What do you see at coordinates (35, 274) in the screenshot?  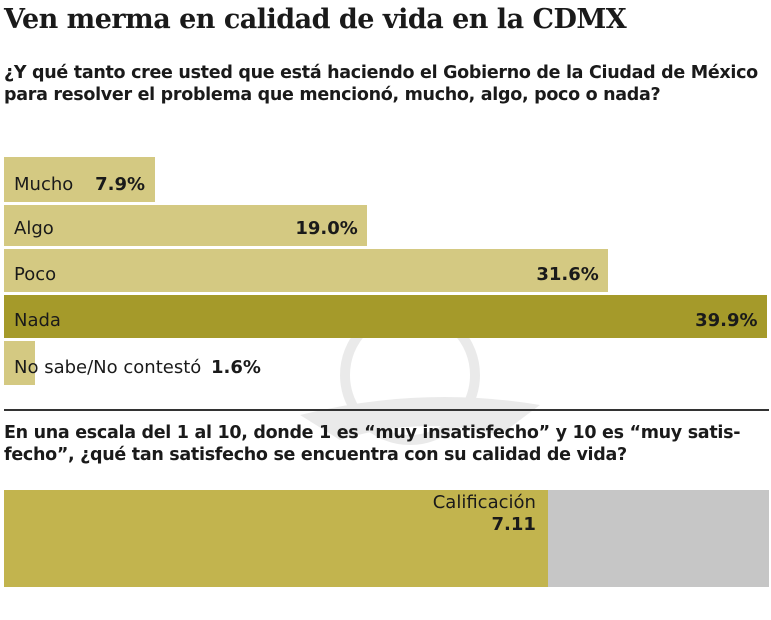 I see `category-label: Poco` at bounding box center [35, 274].